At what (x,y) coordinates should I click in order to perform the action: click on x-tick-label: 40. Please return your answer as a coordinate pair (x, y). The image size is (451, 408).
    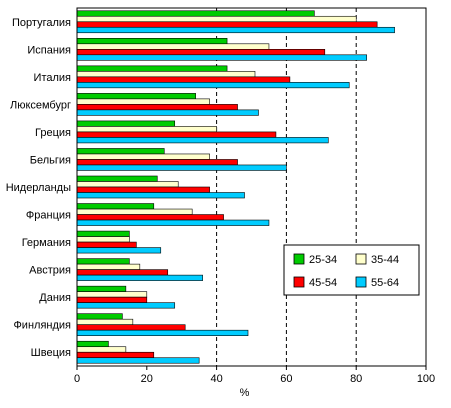
    Looking at the image, I should click on (216, 379).